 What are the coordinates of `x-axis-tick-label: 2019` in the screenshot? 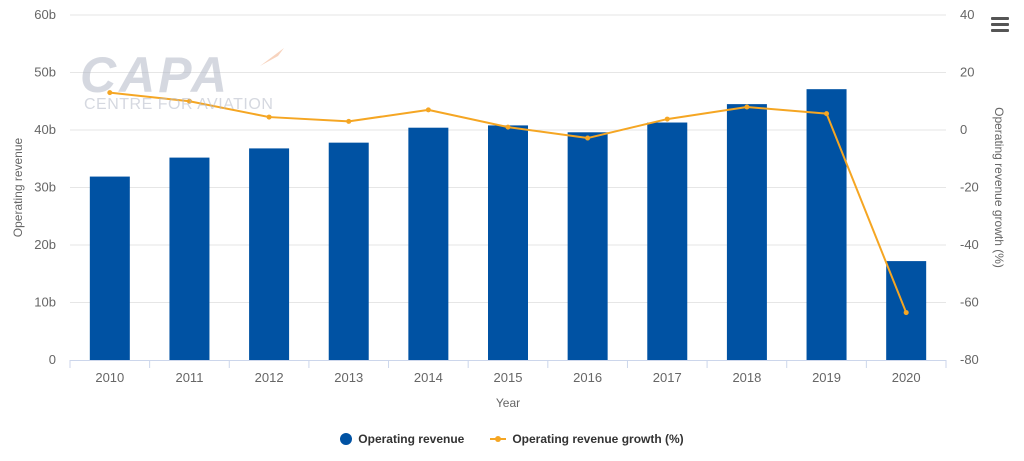 It's located at (826, 377).